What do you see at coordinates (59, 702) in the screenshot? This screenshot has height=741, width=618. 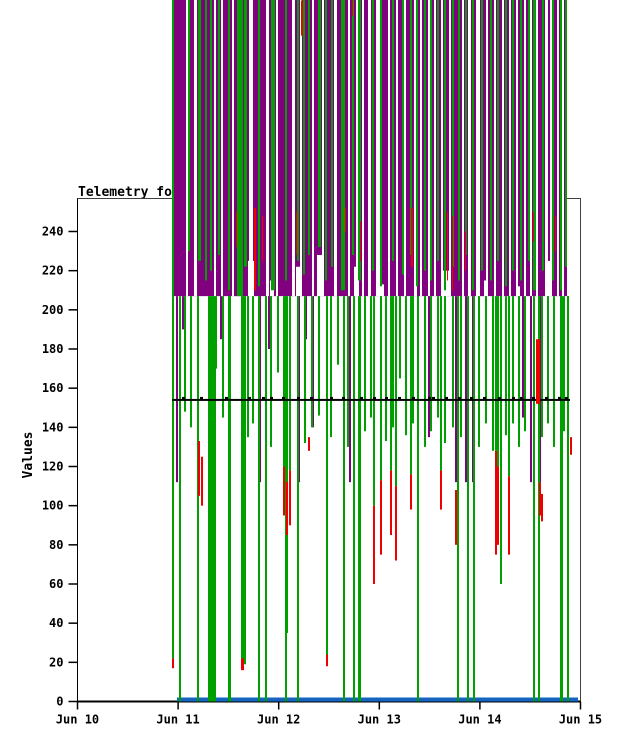 I see `y-tick-label: 0` at bounding box center [59, 702].